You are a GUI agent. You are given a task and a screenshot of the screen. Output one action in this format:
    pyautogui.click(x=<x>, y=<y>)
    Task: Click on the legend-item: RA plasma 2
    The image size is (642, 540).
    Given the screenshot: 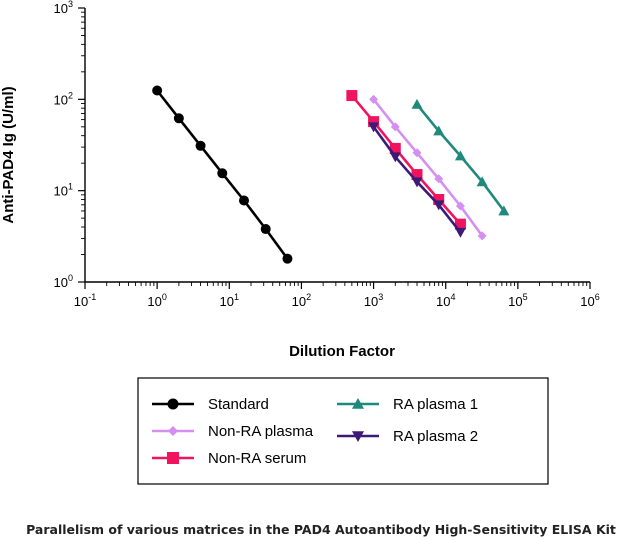 What is the action you would take?
    pyautogui.click(x=407, y=436)
    